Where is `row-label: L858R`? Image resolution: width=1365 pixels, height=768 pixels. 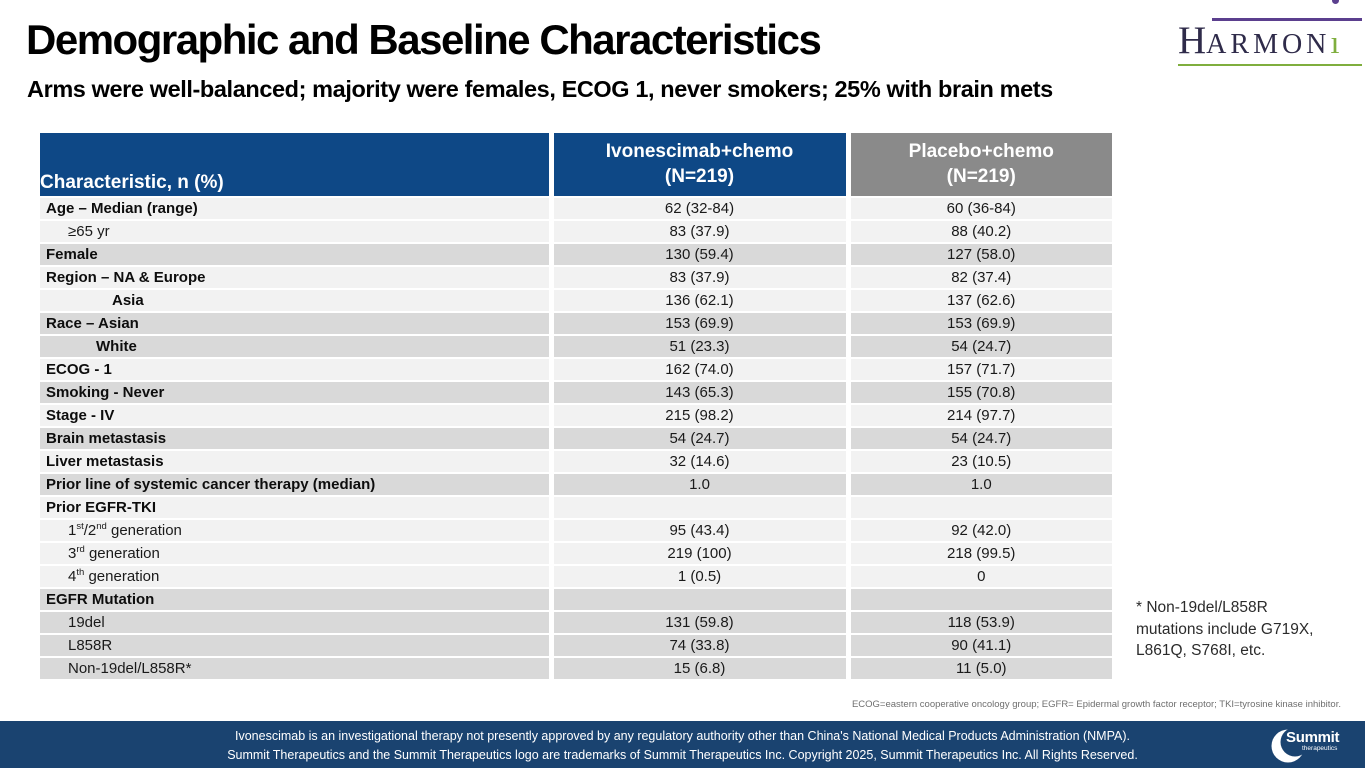 row-label: L858R is located at coordinates (295, 645).